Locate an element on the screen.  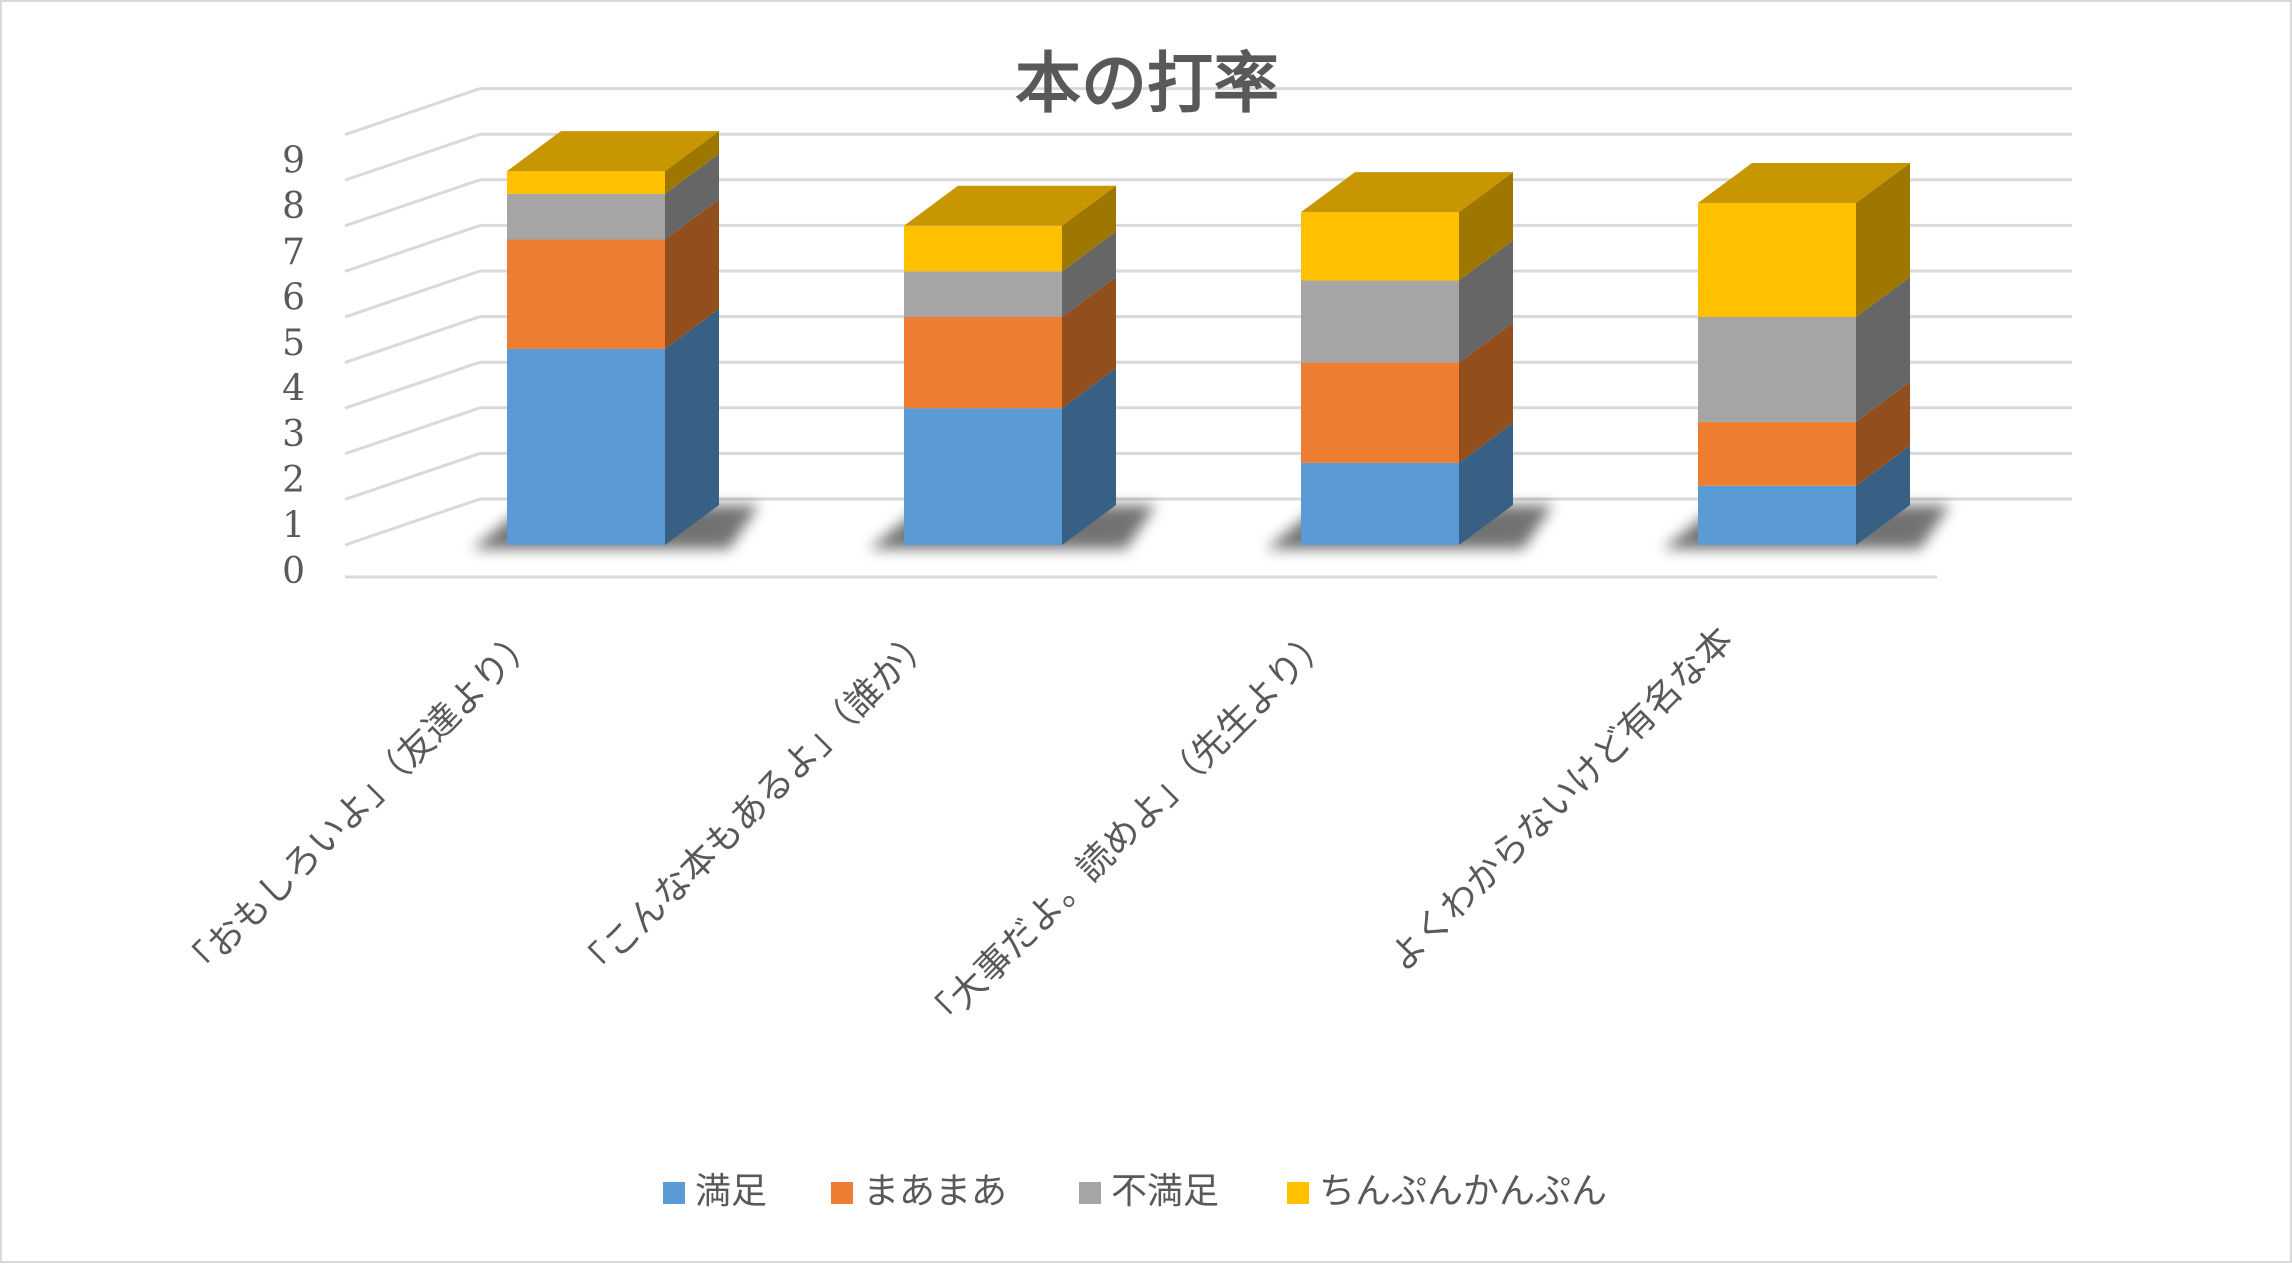
chart-title: 本の打率 is located at coordinates (1147, 83).